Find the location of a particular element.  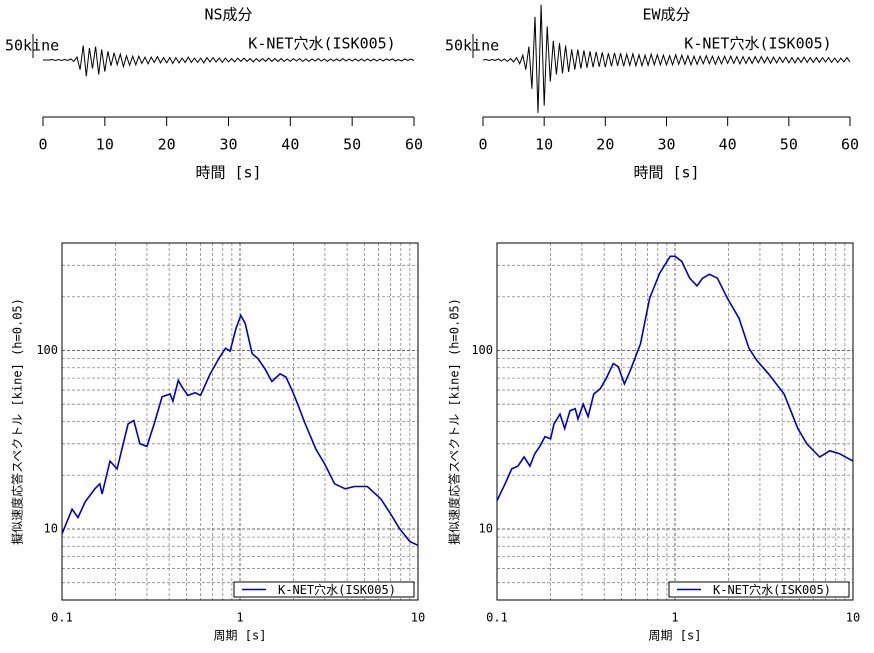

chart-title: NS成分 is located at coordinates (228, 15).